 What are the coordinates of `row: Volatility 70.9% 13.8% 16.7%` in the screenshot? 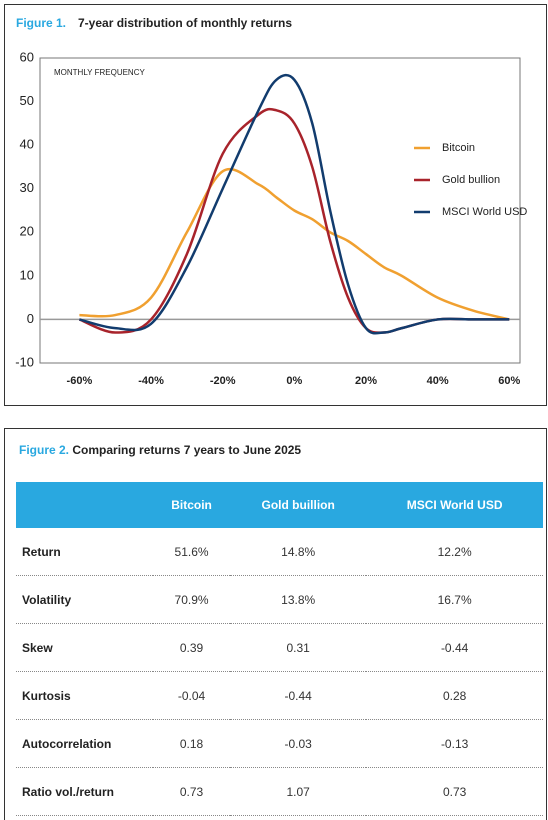 It's located at (279, 599).